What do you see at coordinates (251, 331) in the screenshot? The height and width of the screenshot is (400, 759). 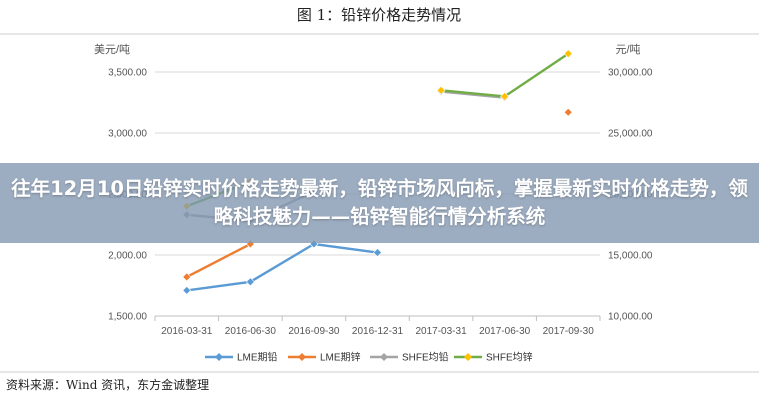 I see `x-tick-label: 2016-06-30` at bounding box center [251, 331].